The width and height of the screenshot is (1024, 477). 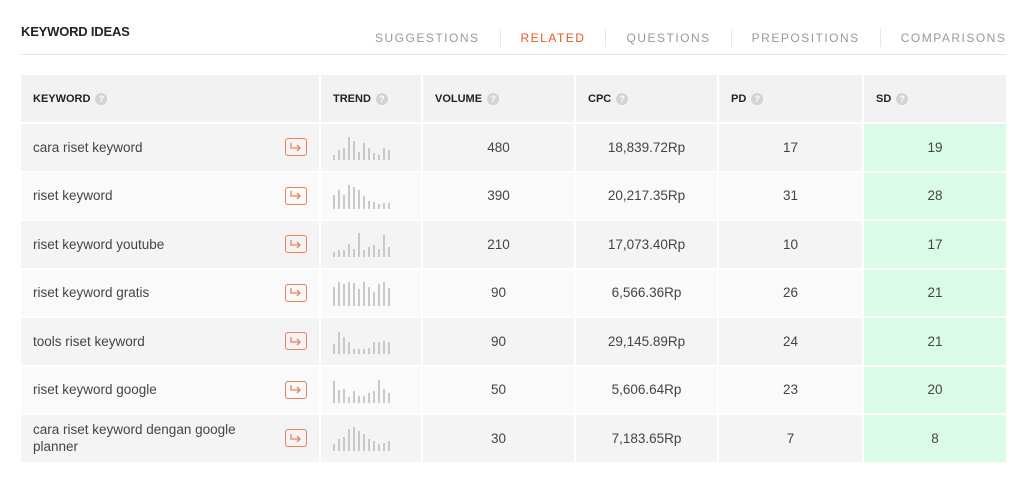 I want to click on volume-value: 90, so click(x=498, y=293).